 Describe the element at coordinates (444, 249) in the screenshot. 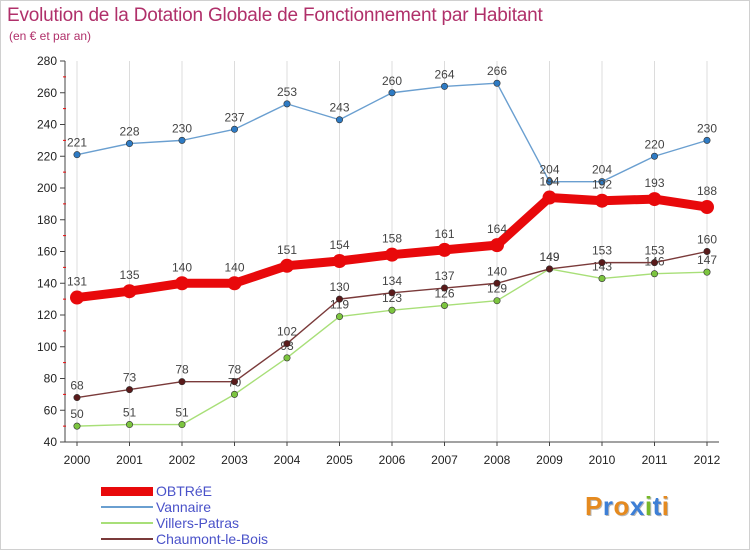

I see `point-obtr-e-2007` at that location.